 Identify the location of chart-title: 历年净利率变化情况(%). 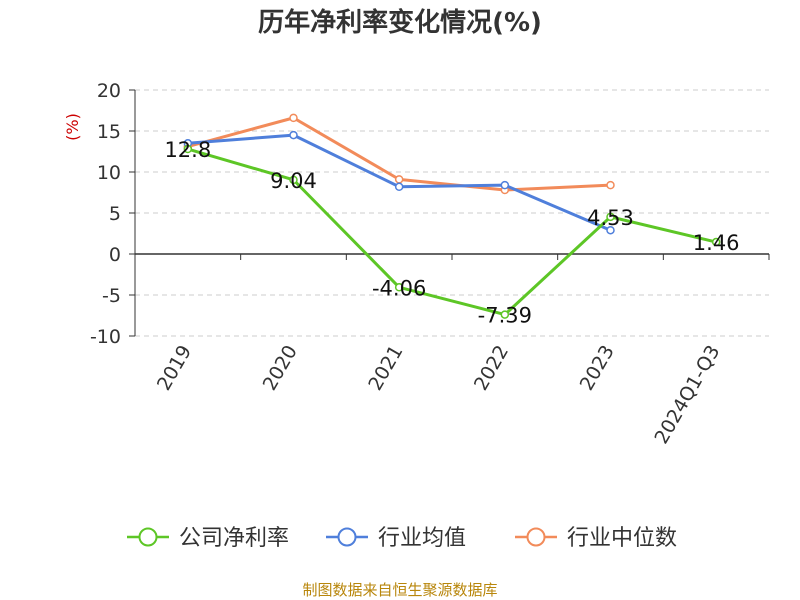
(400, 23).